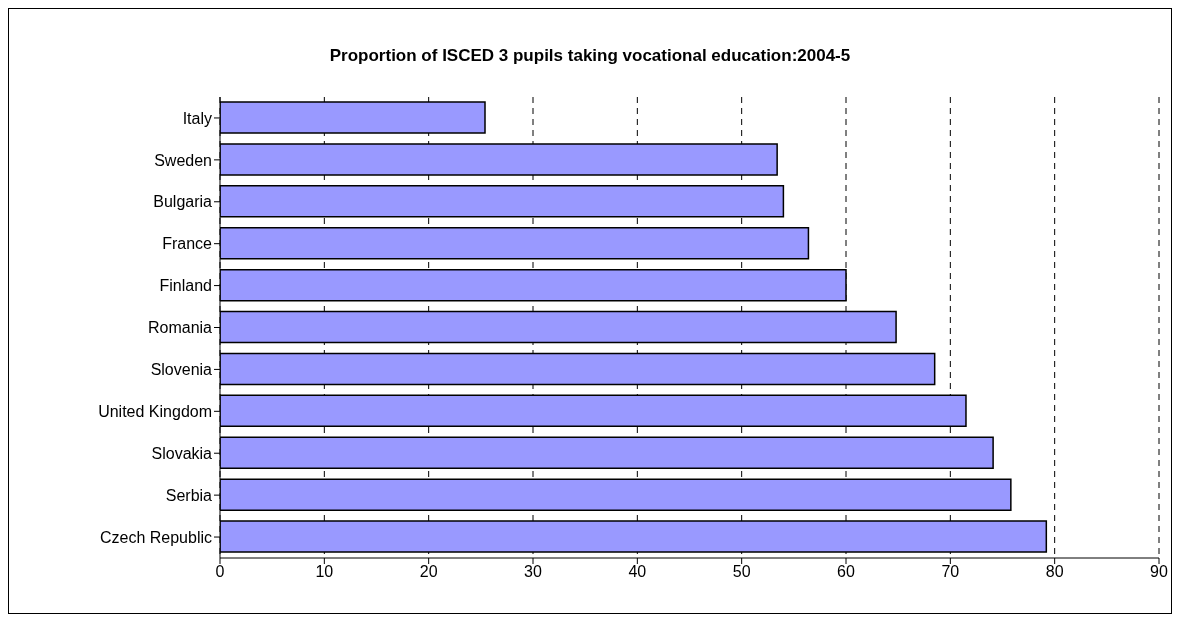  What do you see at coordinates (181, 370) in the screenshot?
I see `y-tick-label: Slovenia` at bounding box center [181, 370].